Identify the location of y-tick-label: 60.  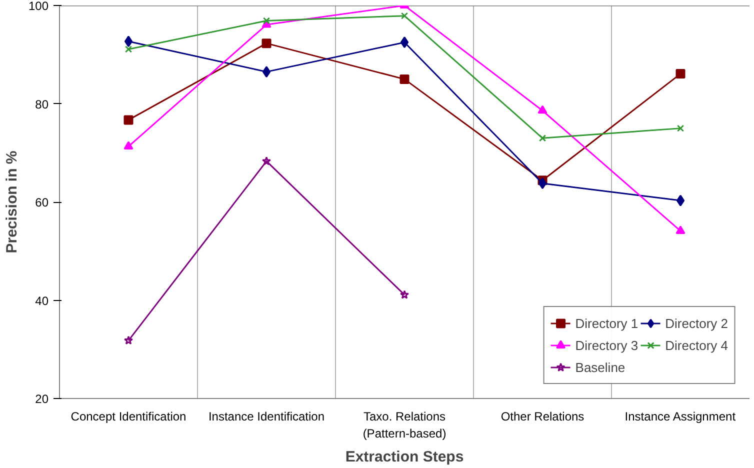
(42, 203).